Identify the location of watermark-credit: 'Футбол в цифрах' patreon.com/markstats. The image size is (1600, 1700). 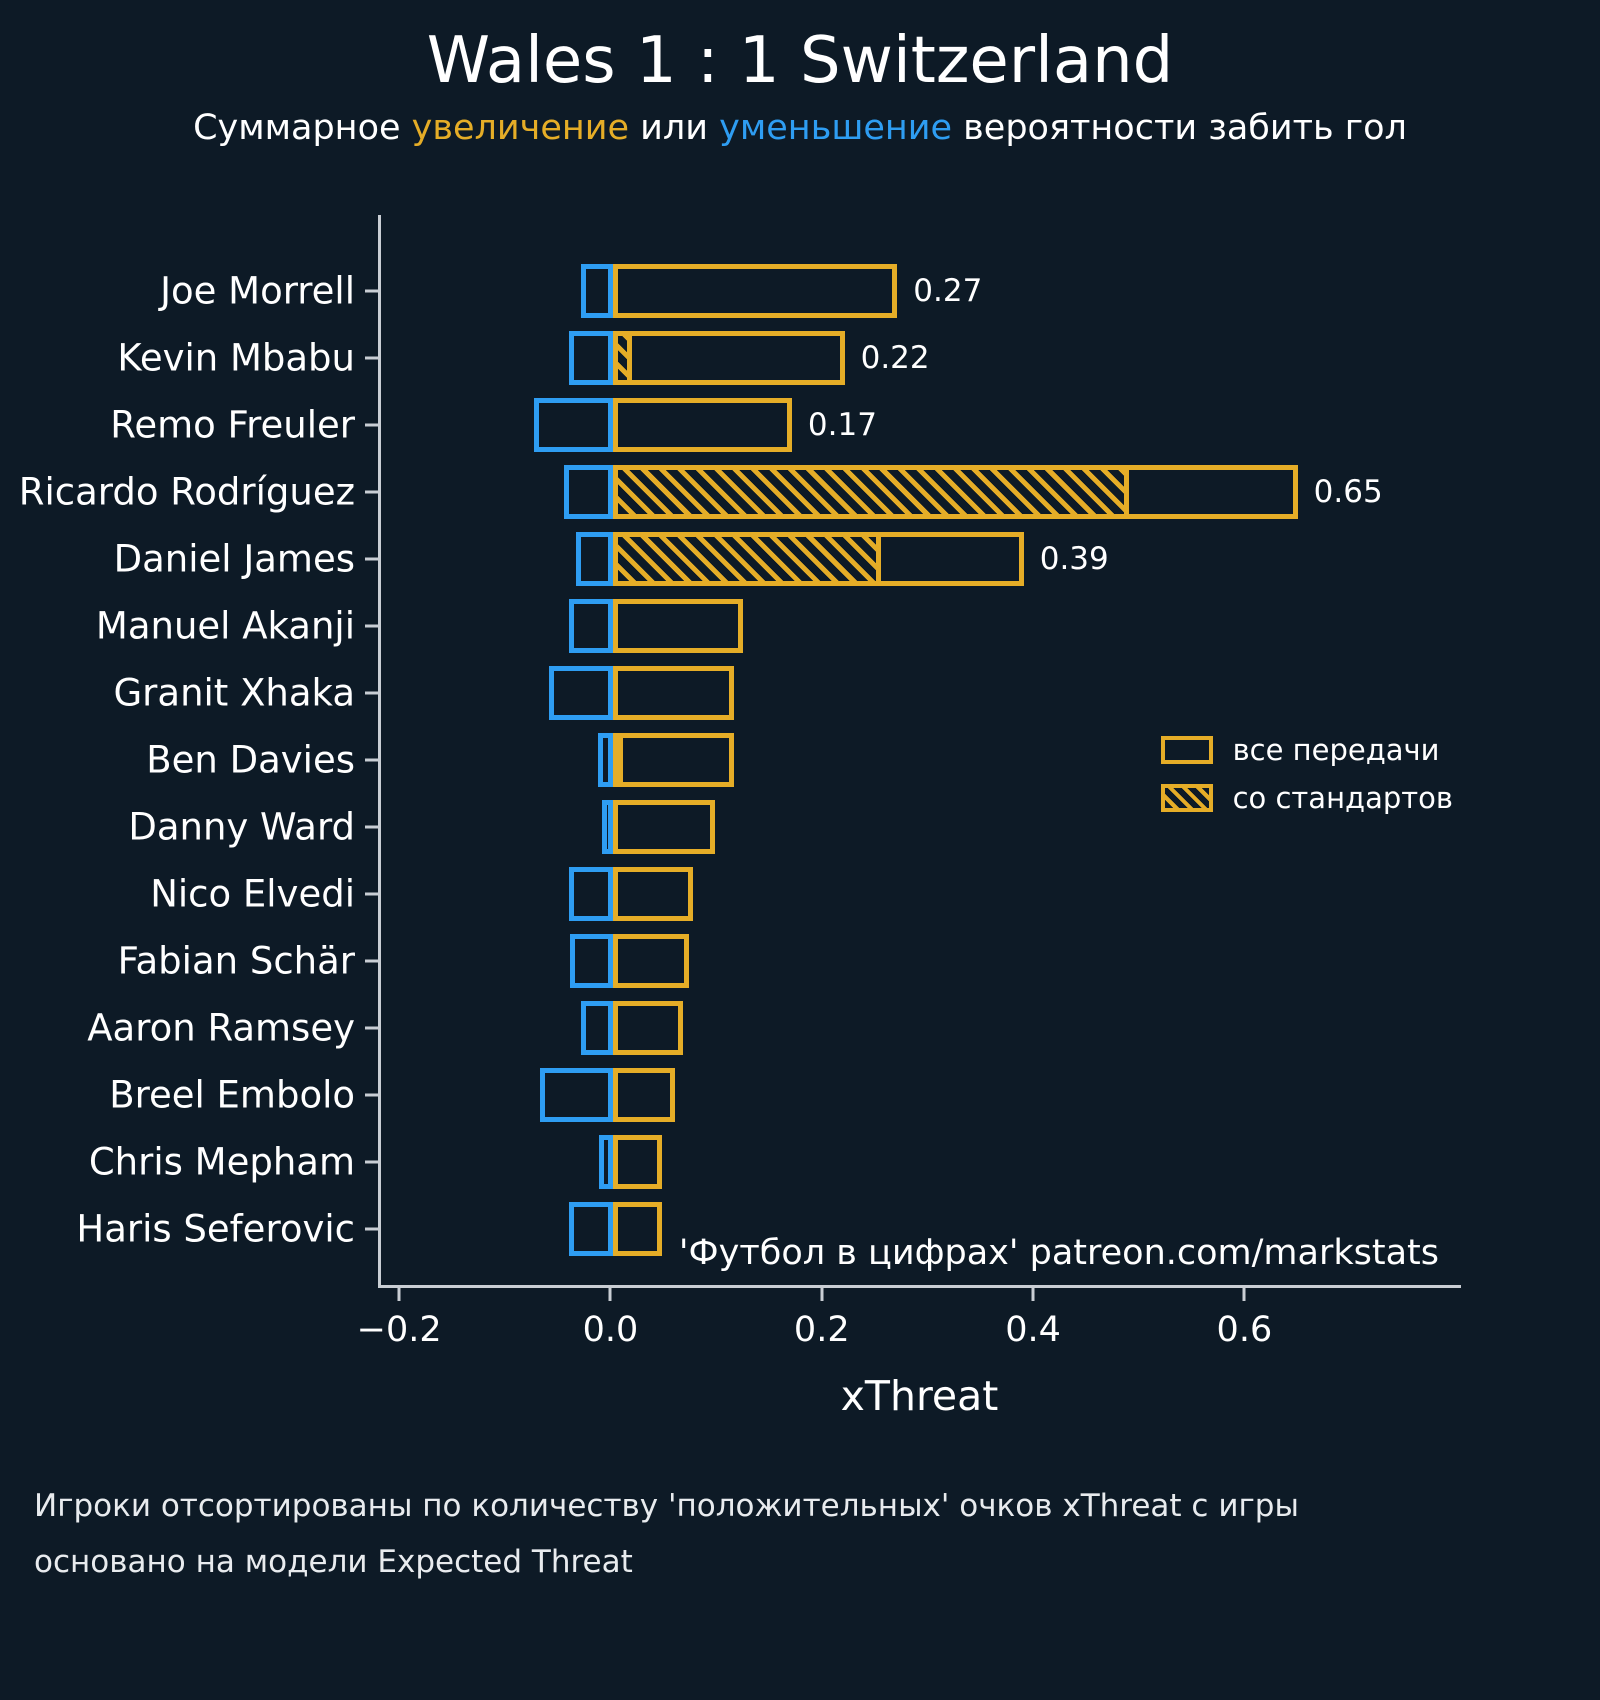
(1058, 1253).